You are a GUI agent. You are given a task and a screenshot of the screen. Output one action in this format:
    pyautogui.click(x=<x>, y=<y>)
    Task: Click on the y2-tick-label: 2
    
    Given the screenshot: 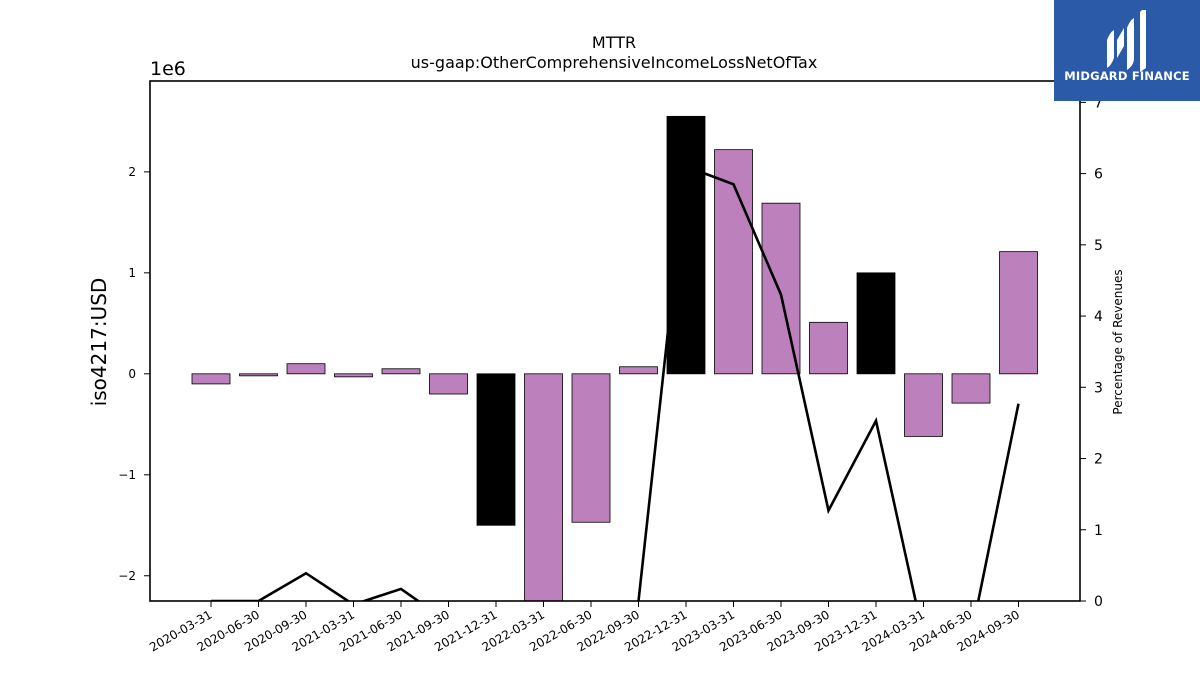 What is the action you would take?
    pyautogui.click(x=1098, y=460)
    